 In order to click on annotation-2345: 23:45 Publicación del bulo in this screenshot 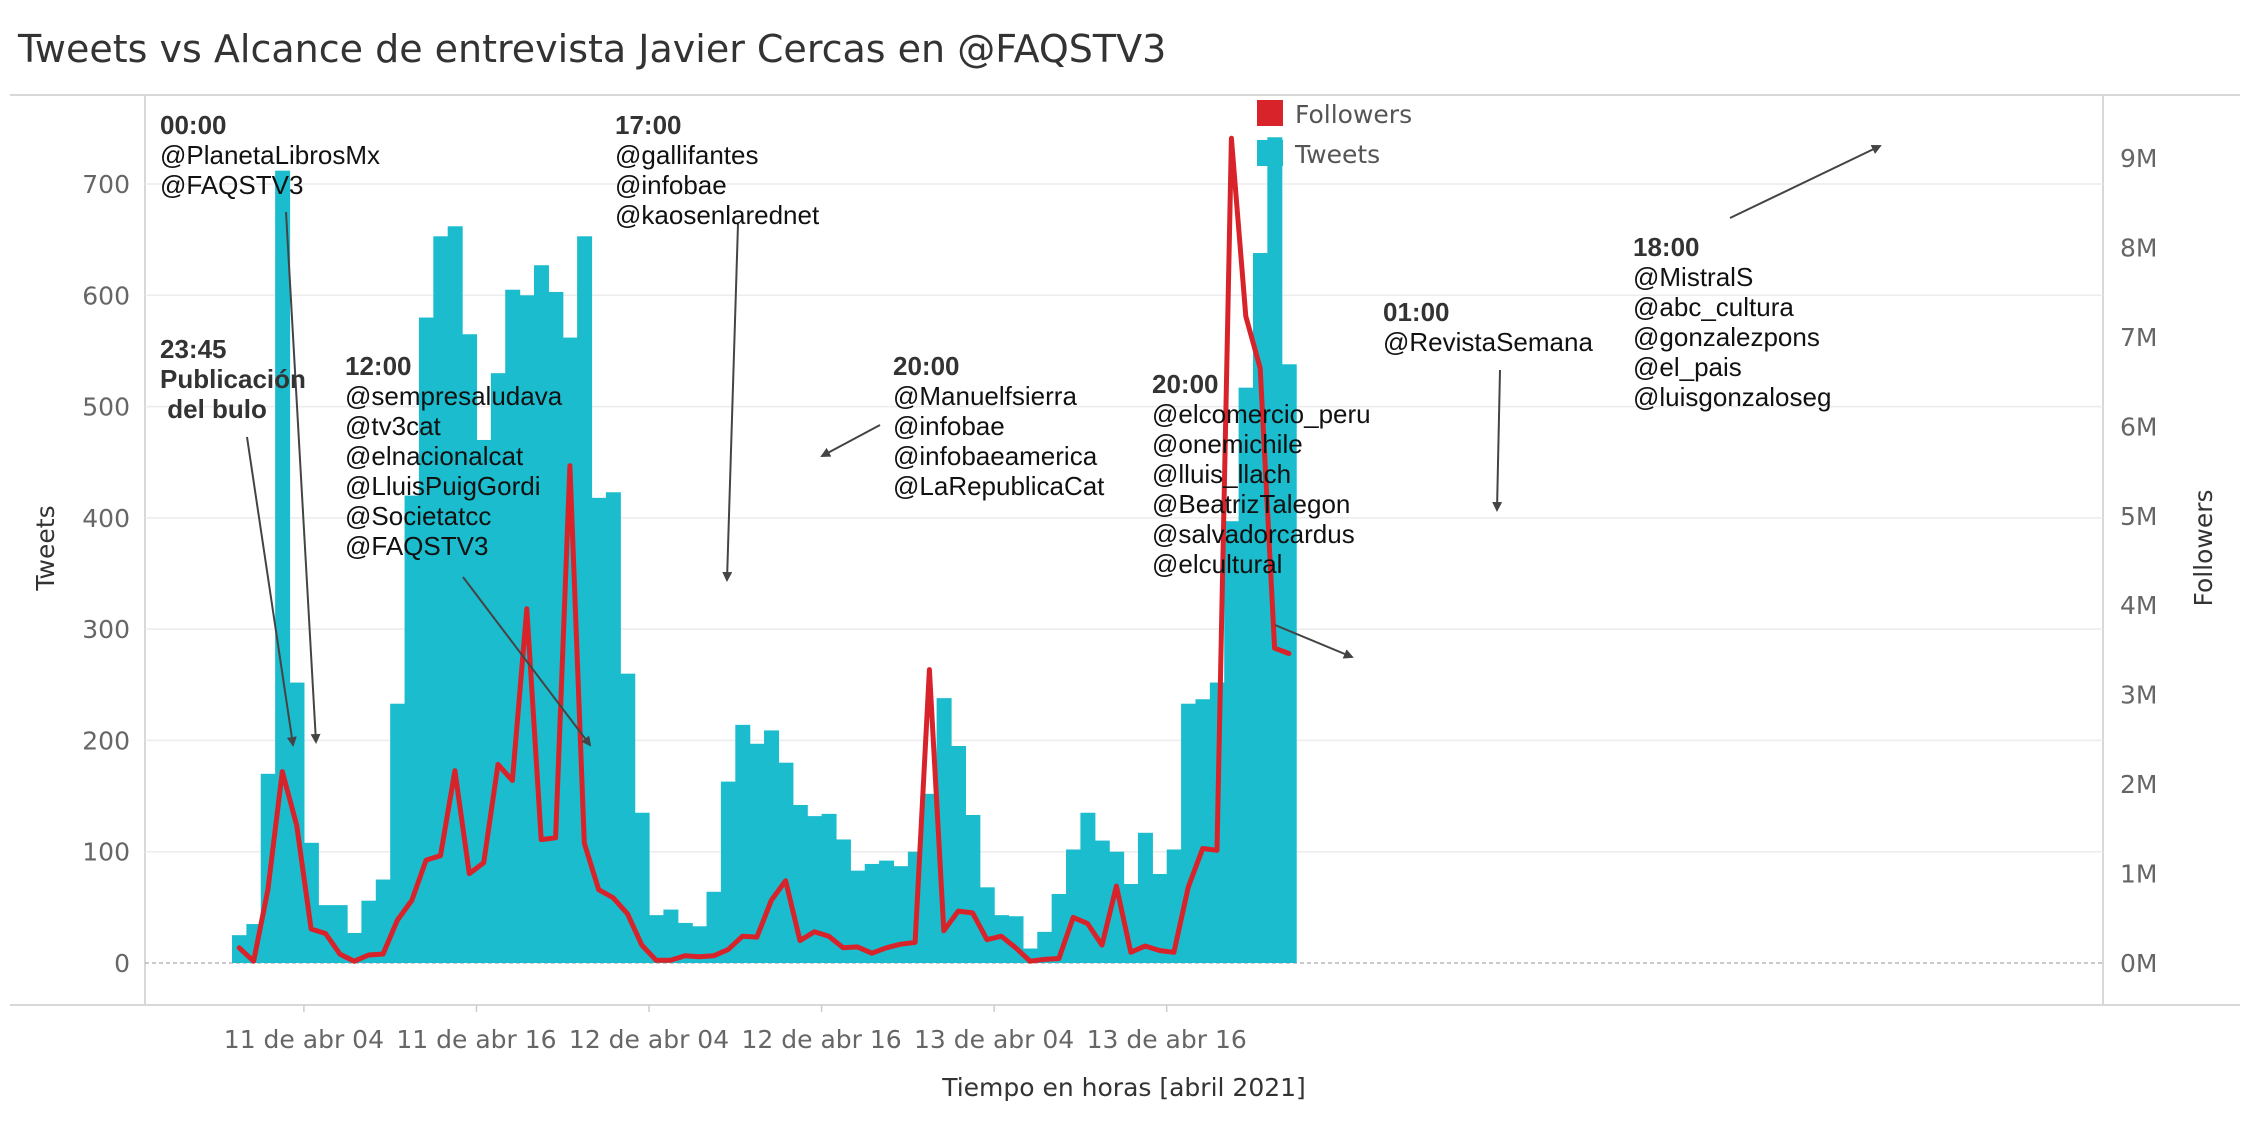, I will do `click(233, 379)`.